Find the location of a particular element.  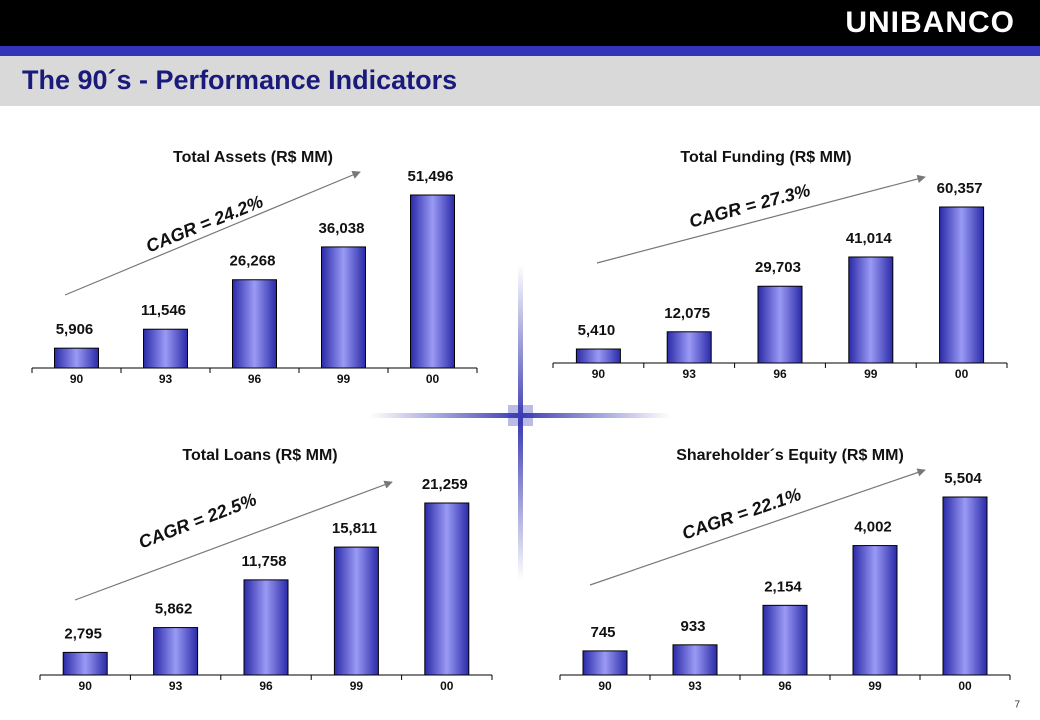

value-label: 2,154 is located at coordinates (783, 586).